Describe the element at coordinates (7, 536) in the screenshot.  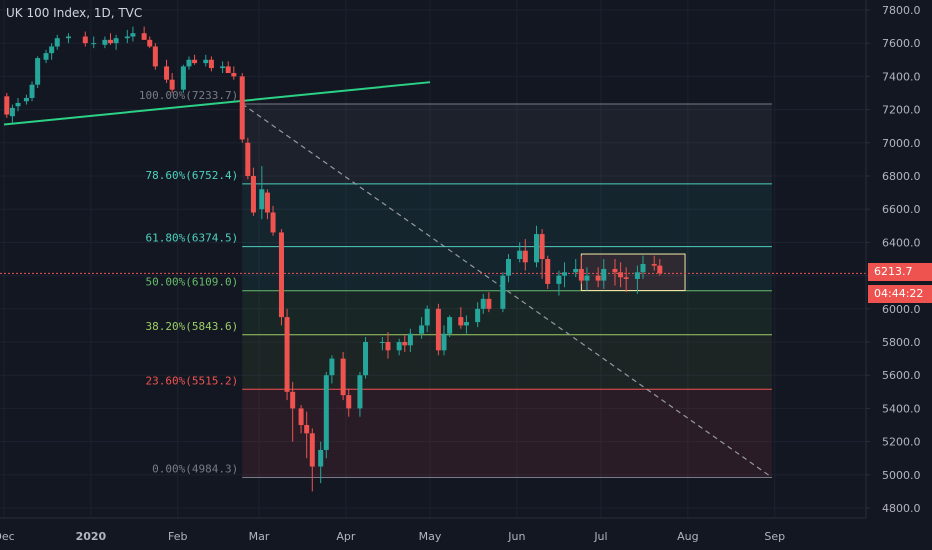
I see `x-tick-label: Dec` at that location.